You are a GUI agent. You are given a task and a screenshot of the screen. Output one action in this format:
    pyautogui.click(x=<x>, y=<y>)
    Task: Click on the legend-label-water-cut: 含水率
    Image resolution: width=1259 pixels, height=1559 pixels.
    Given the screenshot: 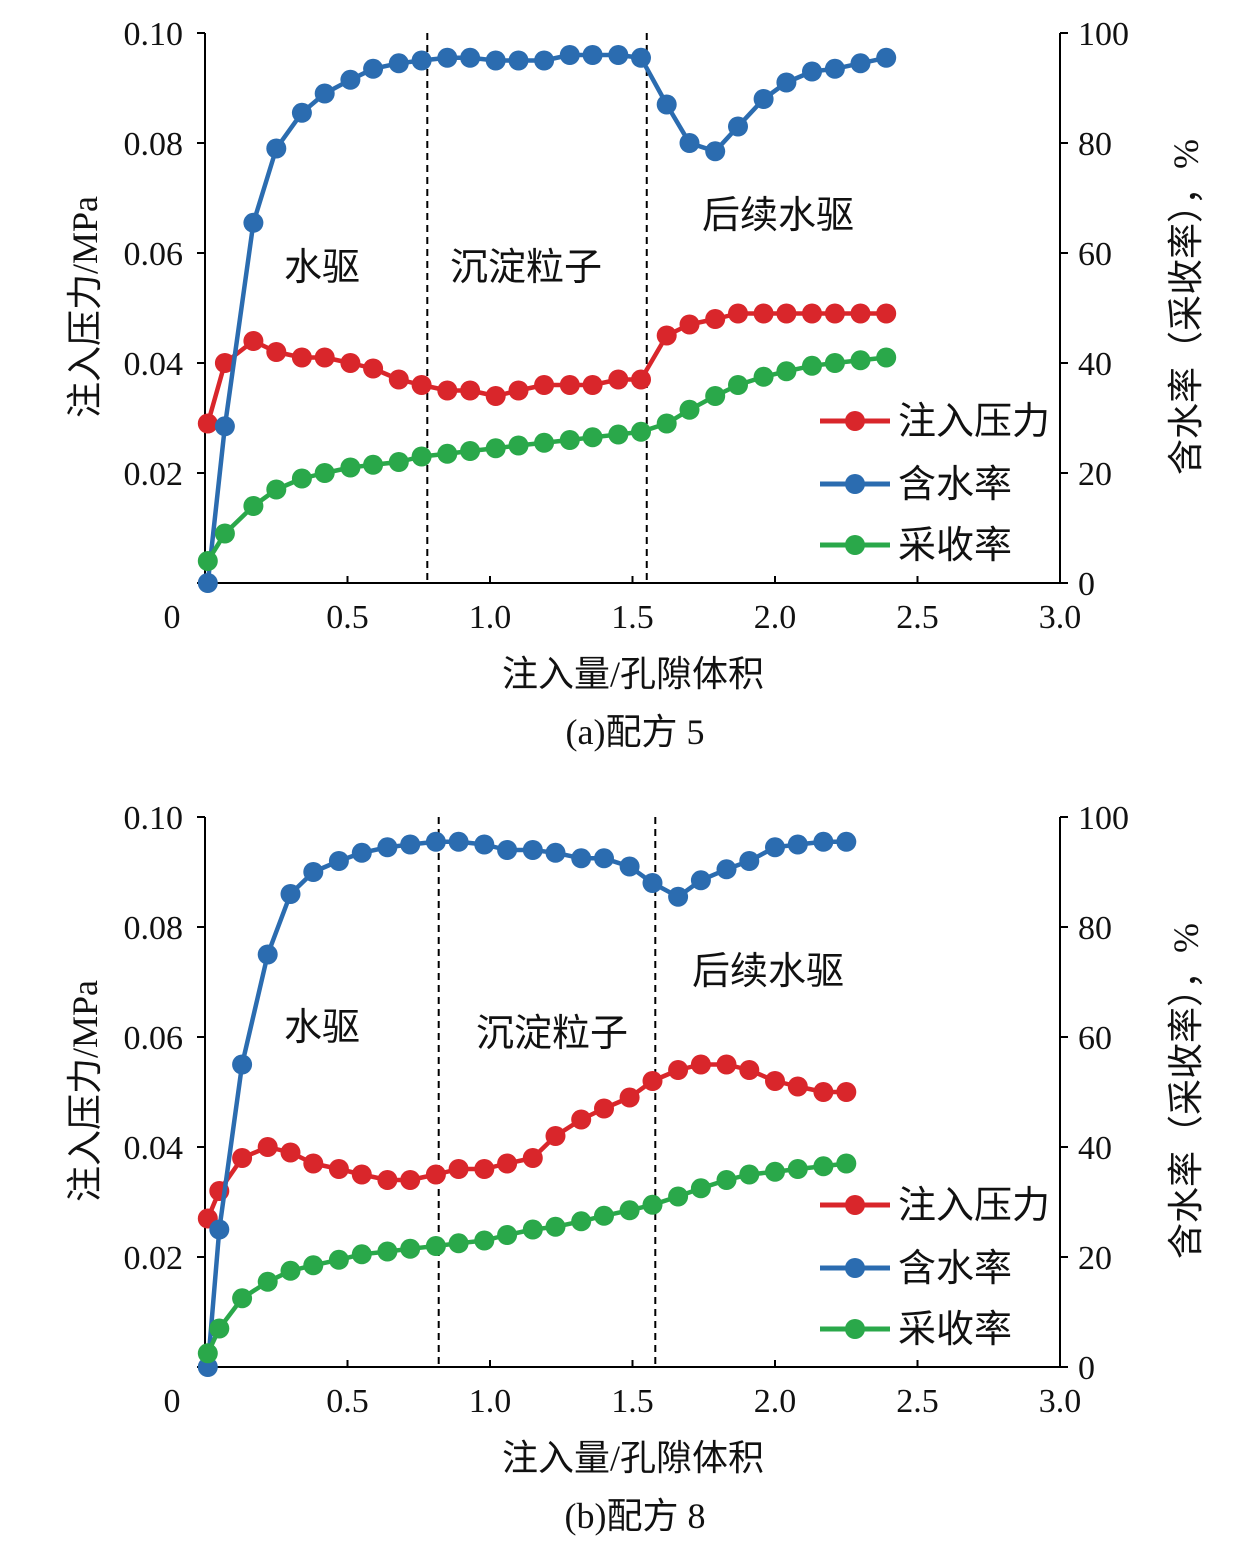 What is the action you would take?
    pyautogui.click(x=955, y=1269)
    